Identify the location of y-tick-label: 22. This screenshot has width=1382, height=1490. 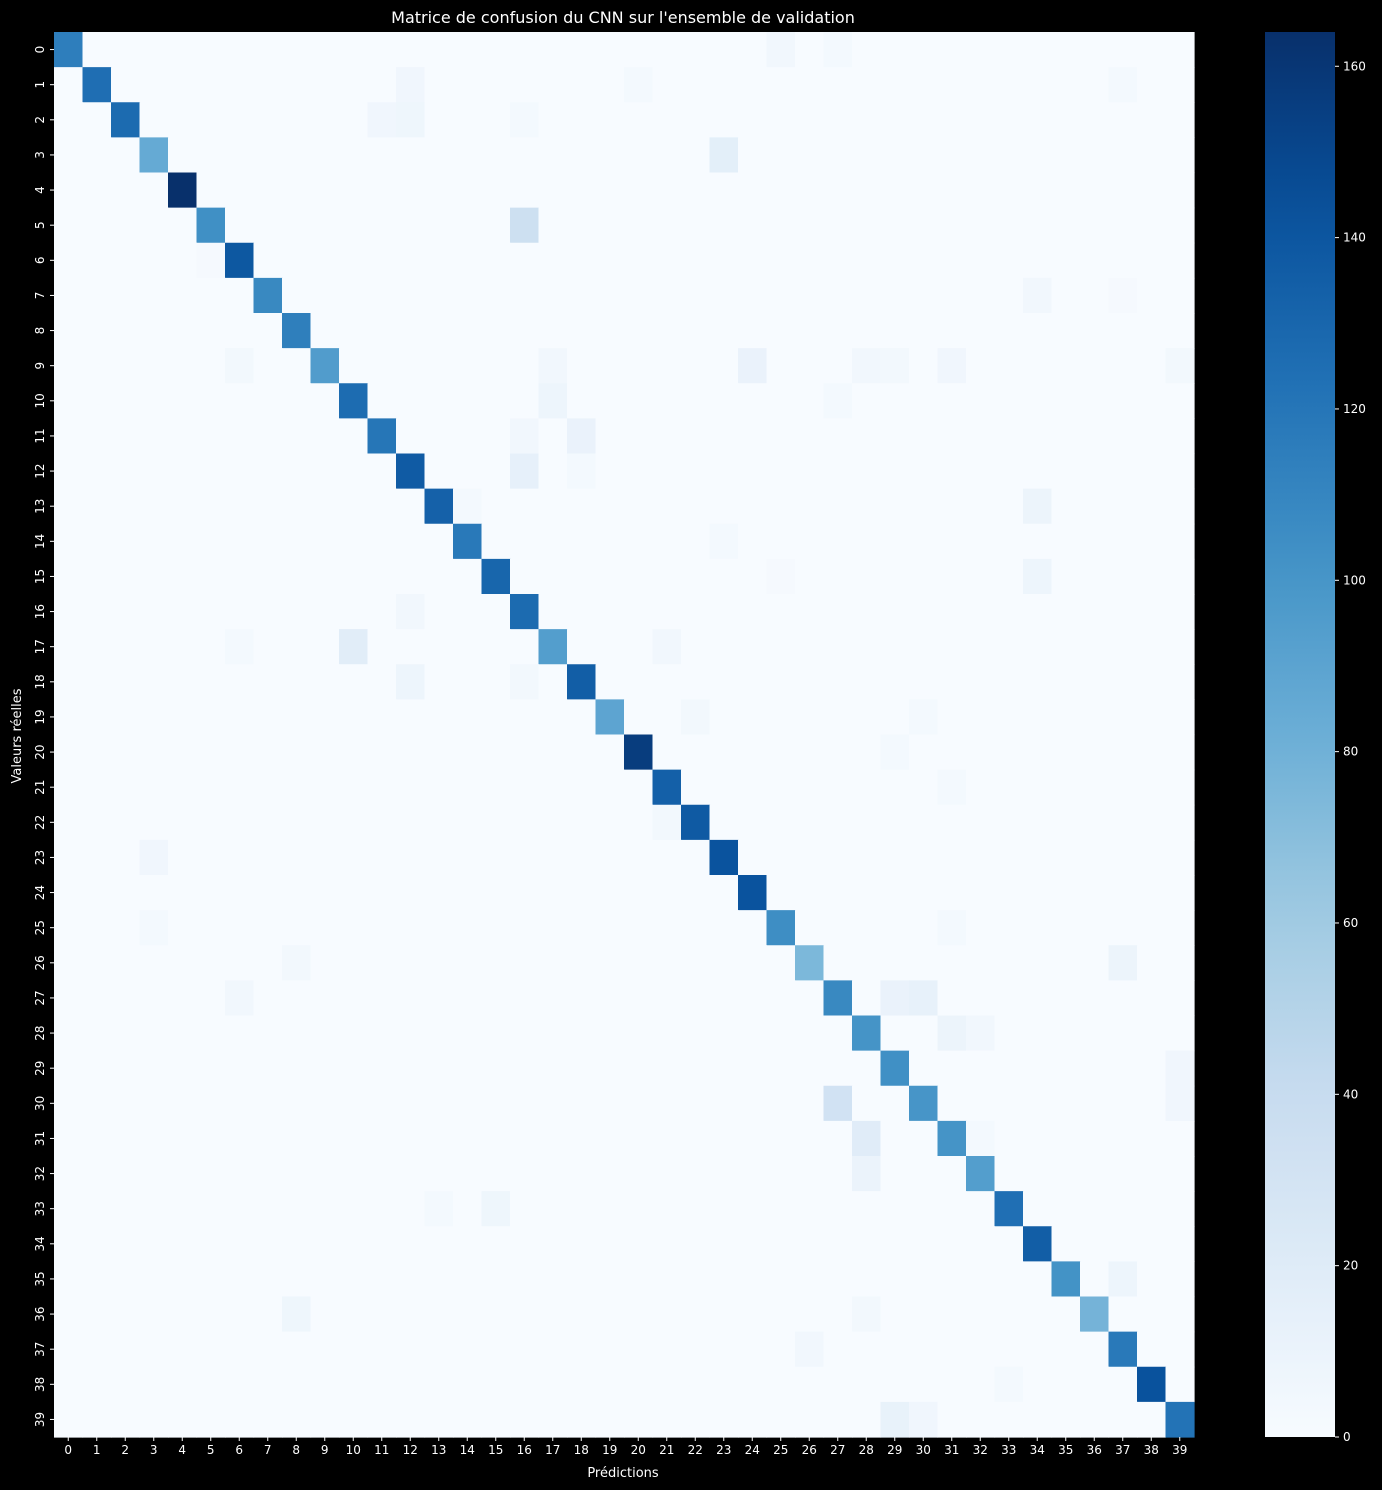
(40, 822).